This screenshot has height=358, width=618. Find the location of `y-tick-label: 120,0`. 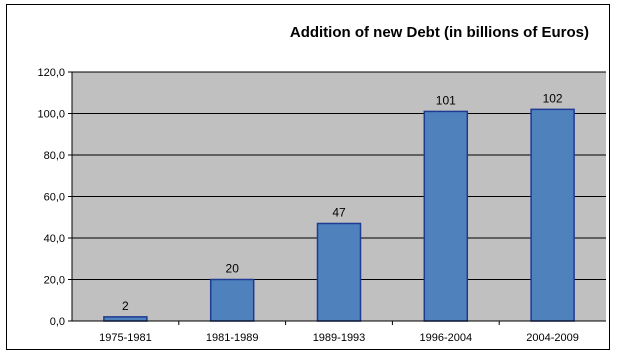

y-tick-label: 120,0 is located at coordinates (51, 73).